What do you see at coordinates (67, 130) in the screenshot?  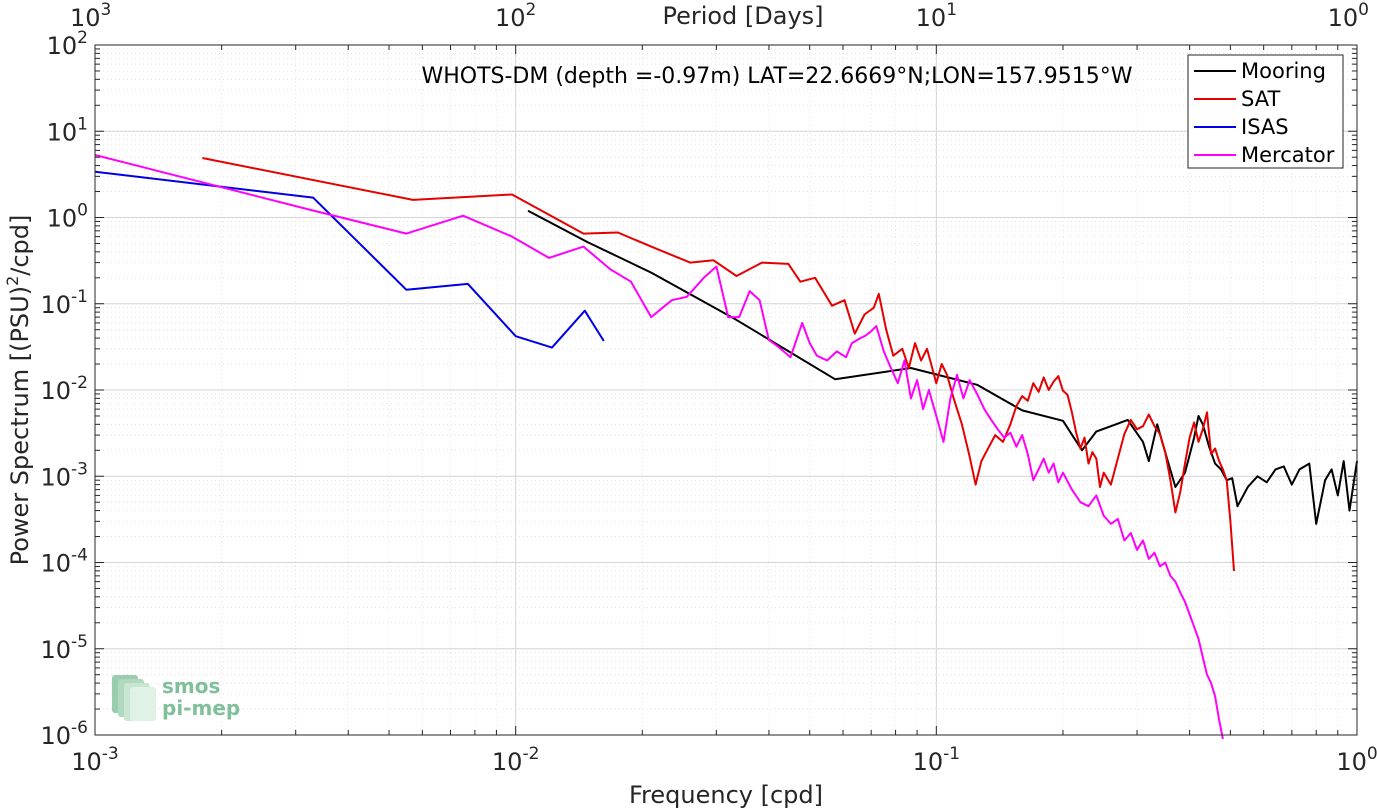 I see `y-tick-label: 10¹` at bounding box center [67, 130].